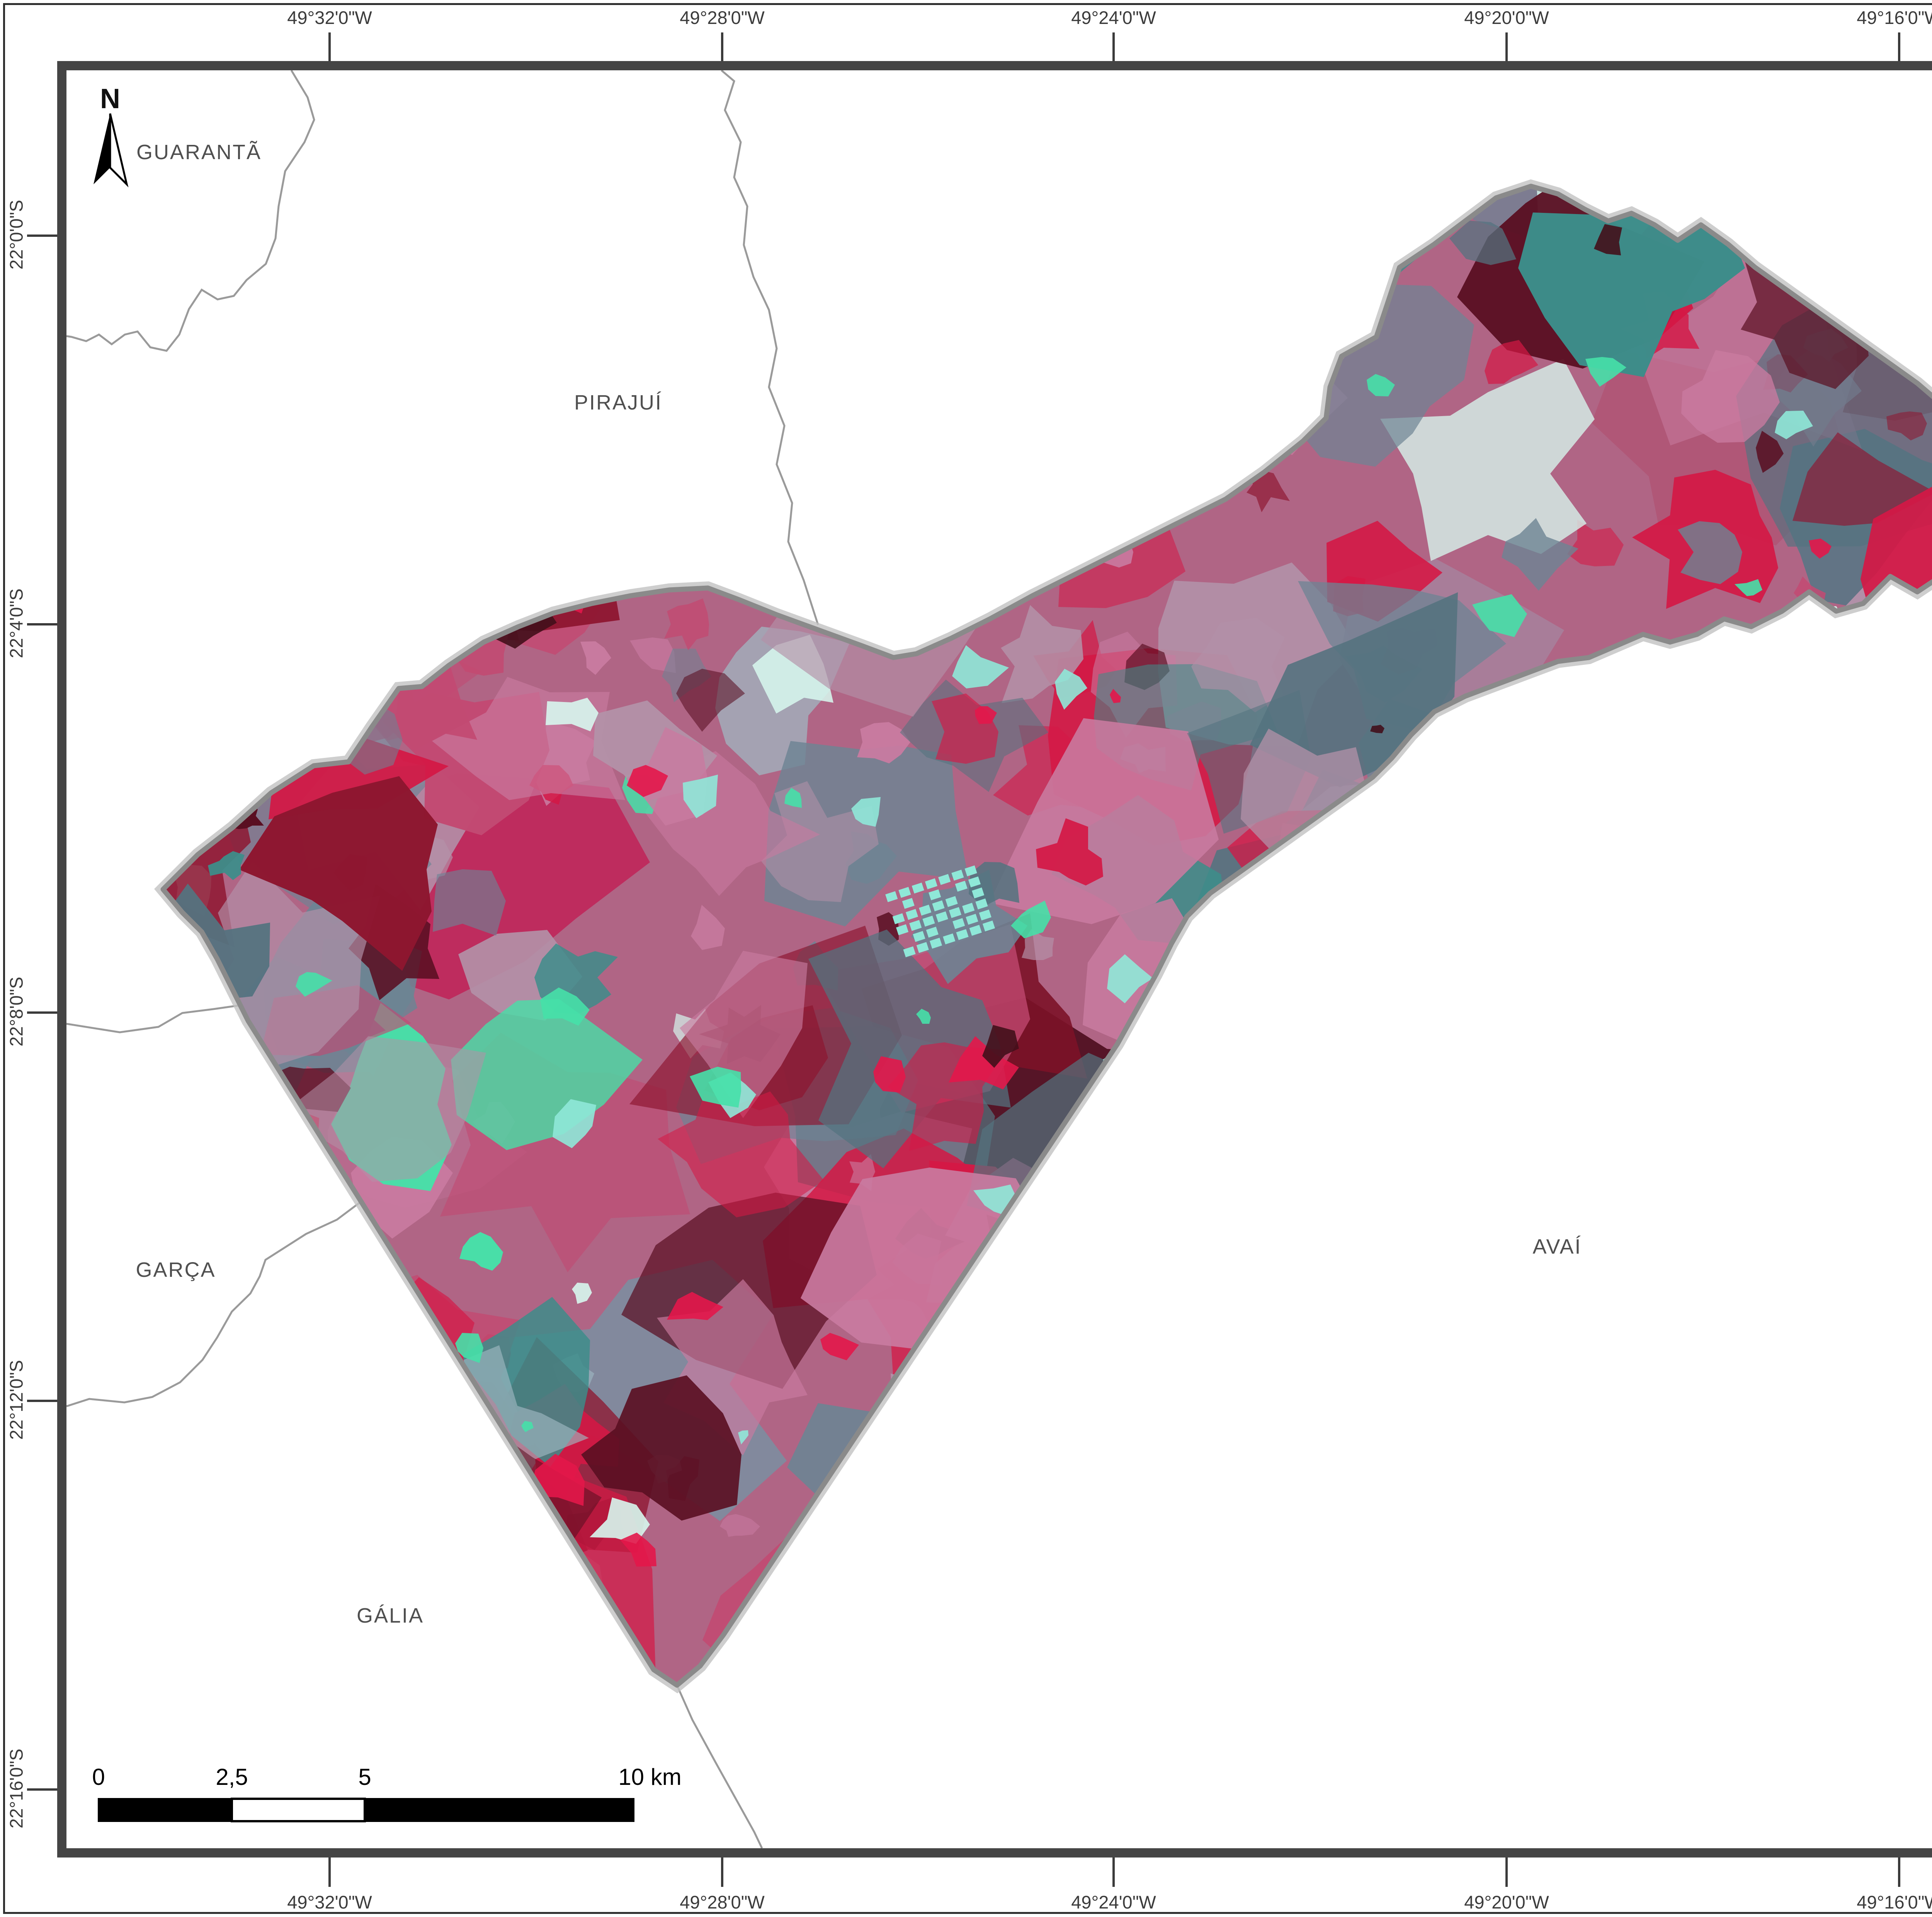  Describe the element at coordinates (232, 1777) in the screenshot. I see `scale-label: 2,5` at that location.